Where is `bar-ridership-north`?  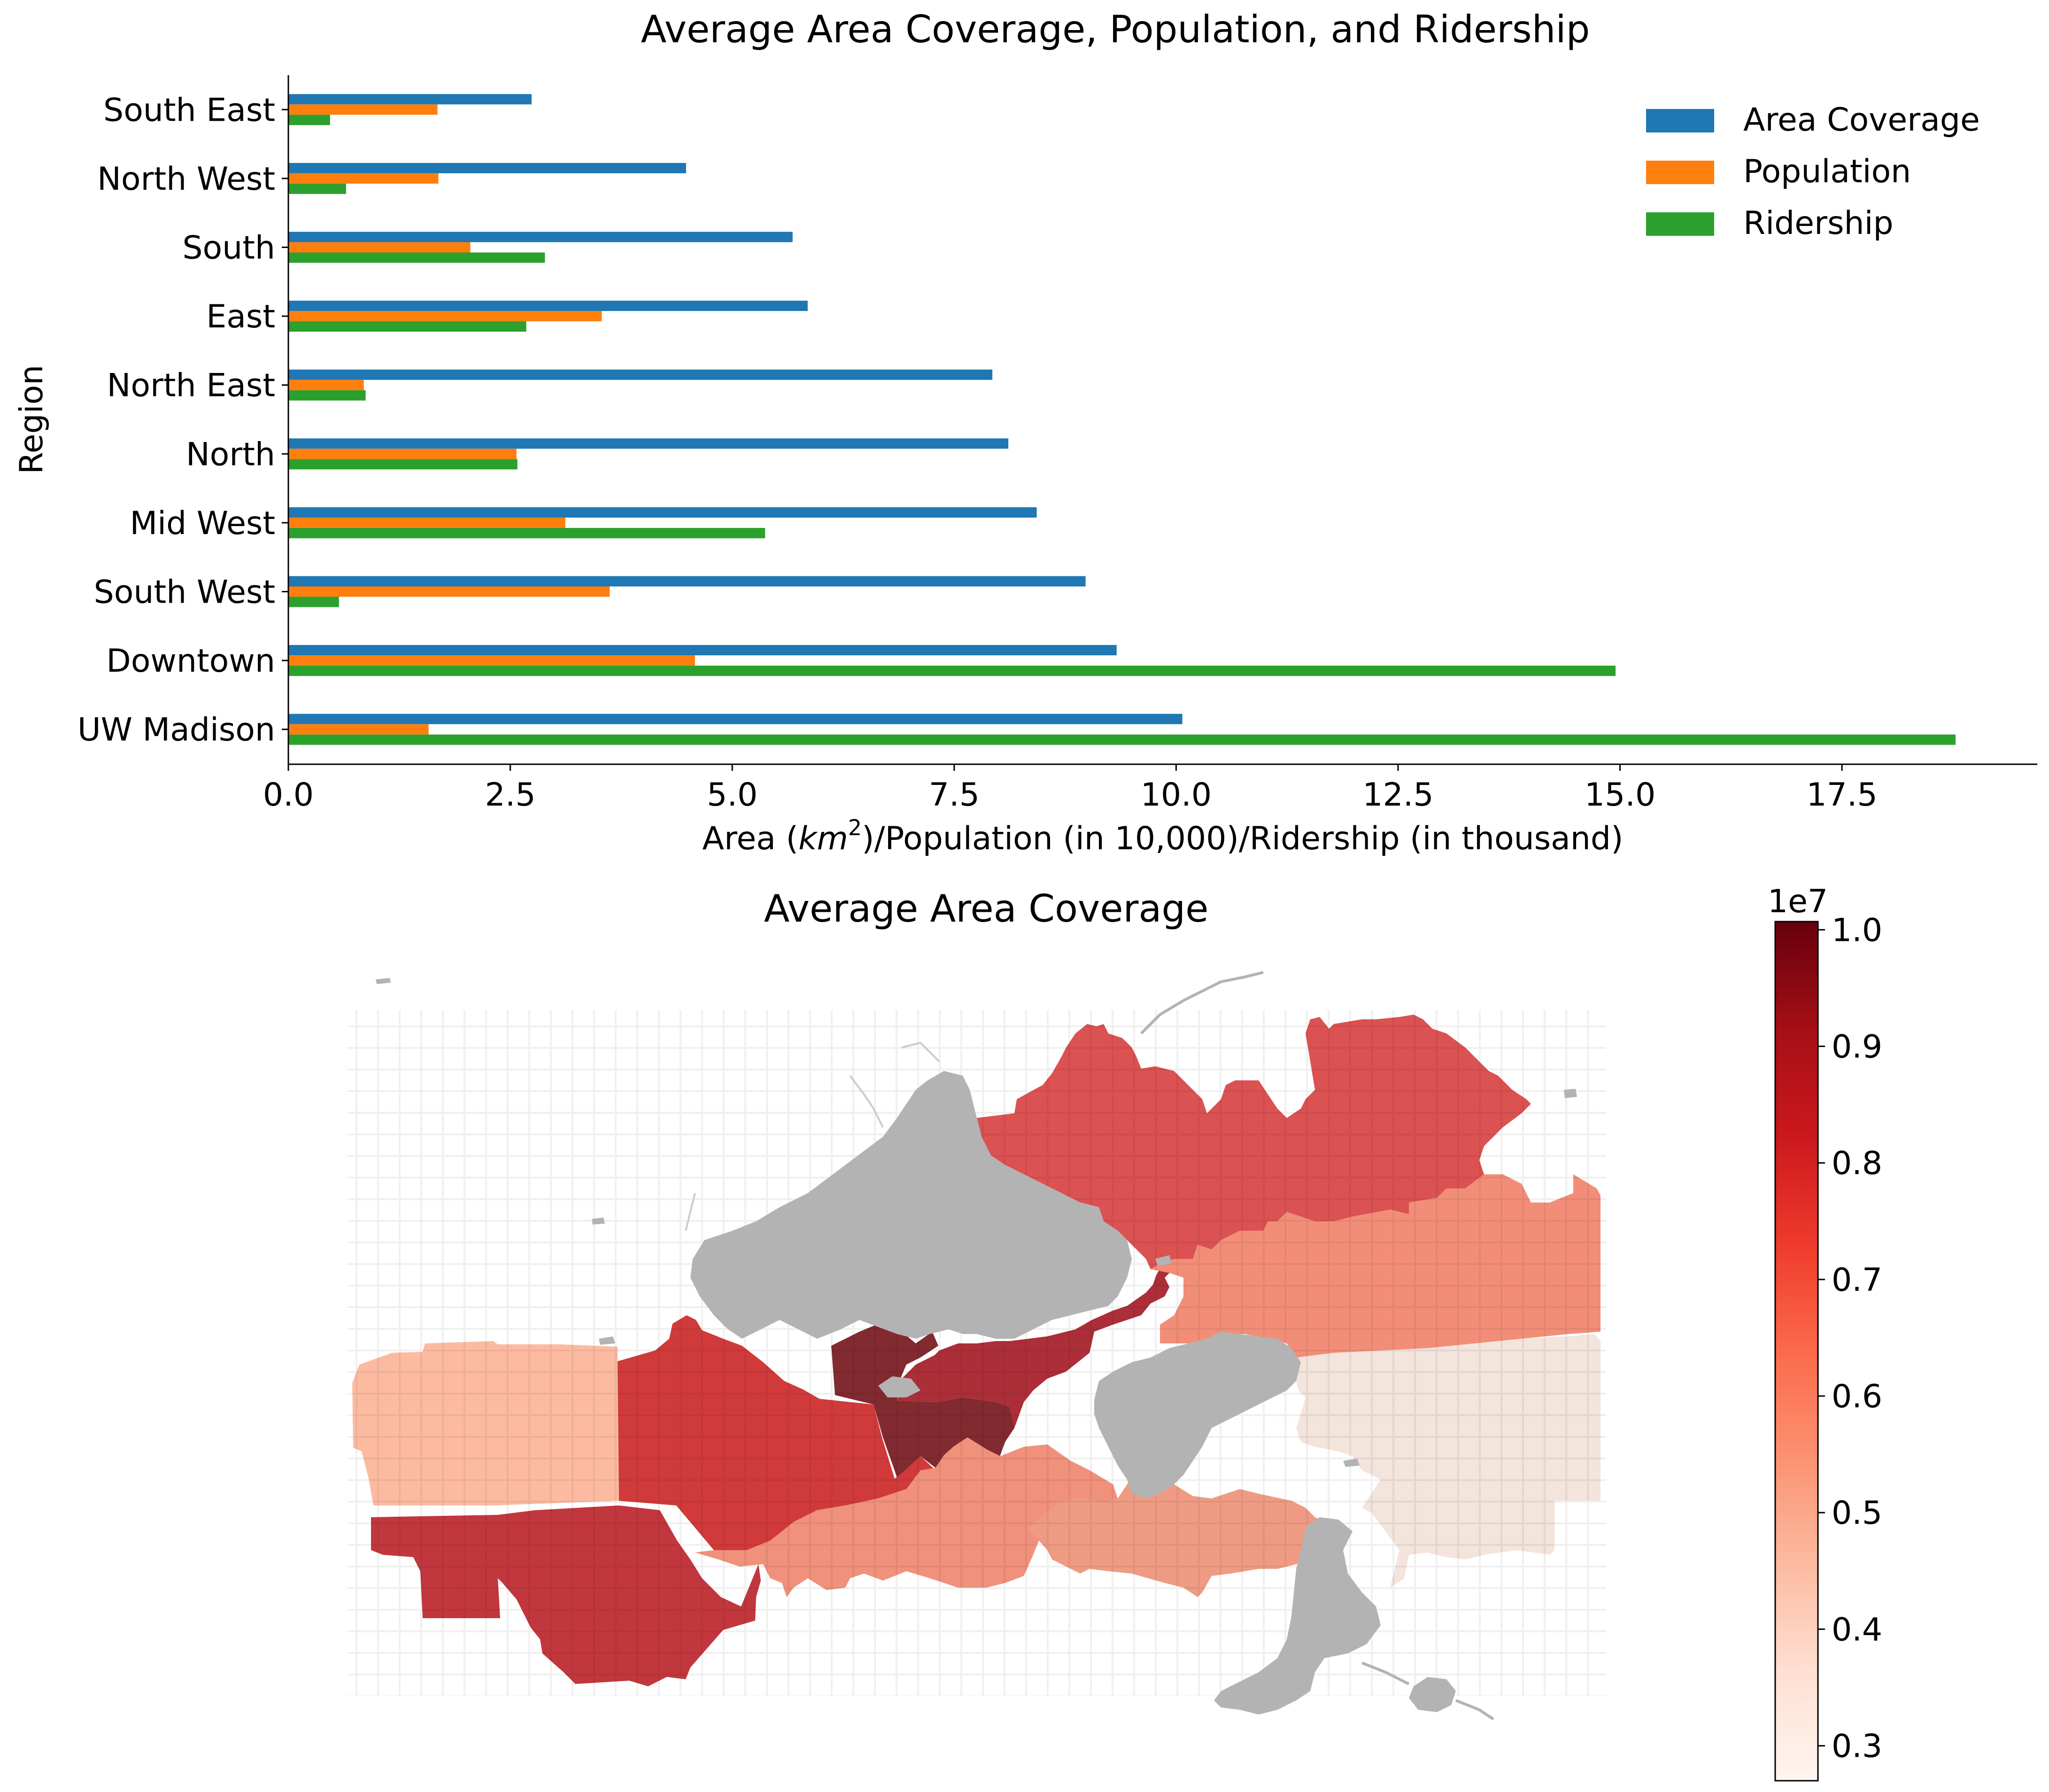 bar-ridership-north is located at coordinates (403, 464).